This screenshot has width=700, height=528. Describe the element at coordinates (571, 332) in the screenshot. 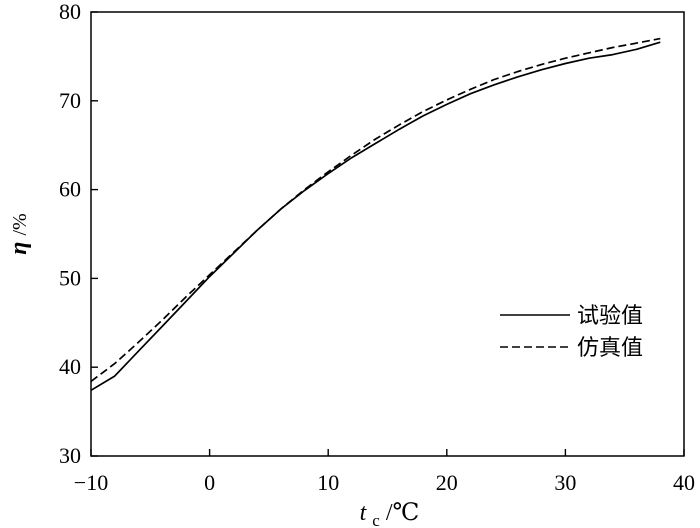

I see `legend: 试验值 仿真值` at that location.